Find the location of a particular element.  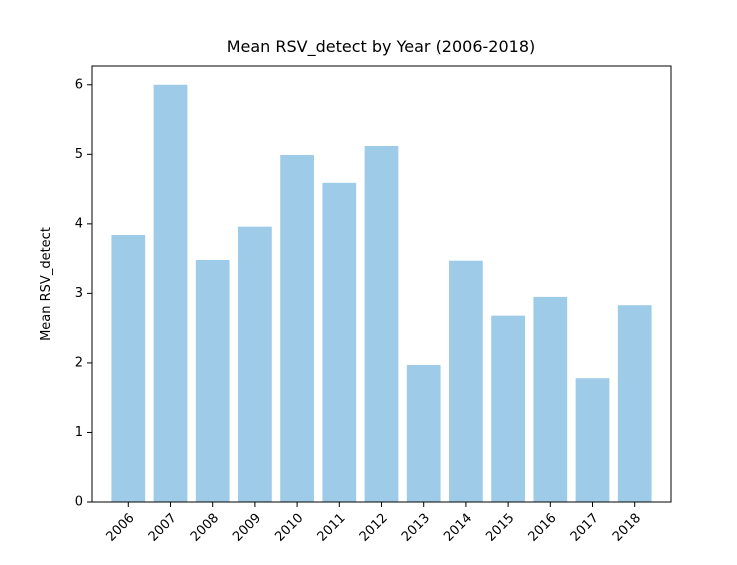

x-tick-label: 2011 is located at coordinates (332, 528).